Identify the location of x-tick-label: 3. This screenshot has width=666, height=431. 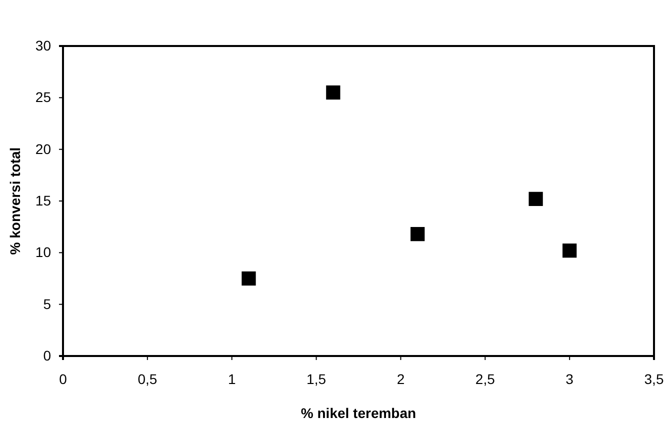
(570, 378).